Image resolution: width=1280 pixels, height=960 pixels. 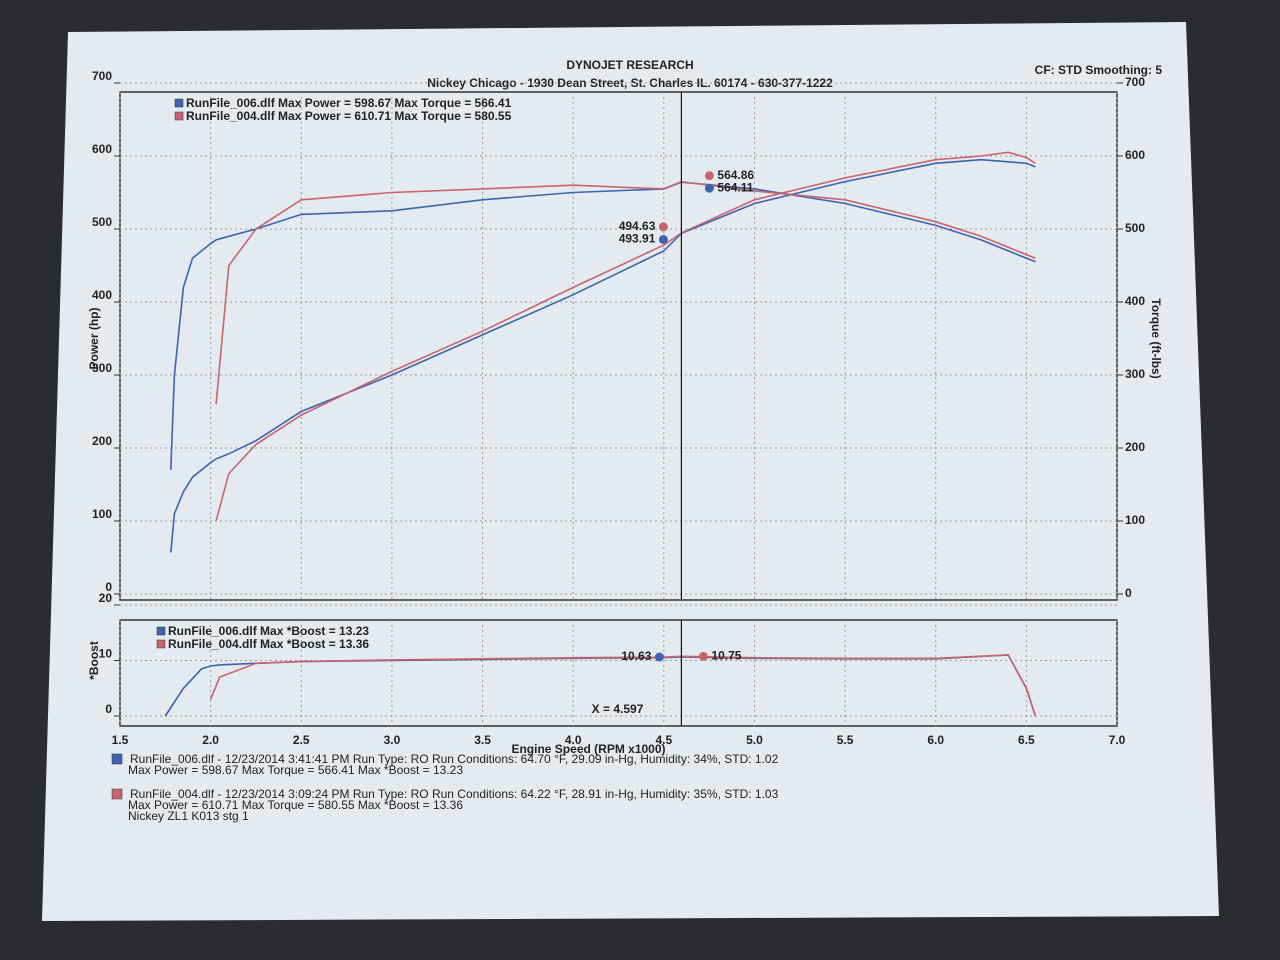 What do you see at coordinates (637, 239) in the screenshot?
I see `value-label: 493.91` at bounding box center [637, 239].